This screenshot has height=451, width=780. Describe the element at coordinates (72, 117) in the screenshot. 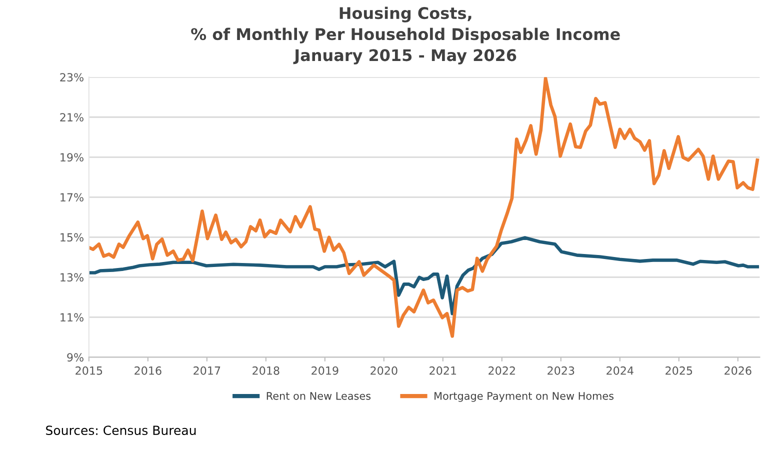

I see `y-tick-label: 21%` at that location.